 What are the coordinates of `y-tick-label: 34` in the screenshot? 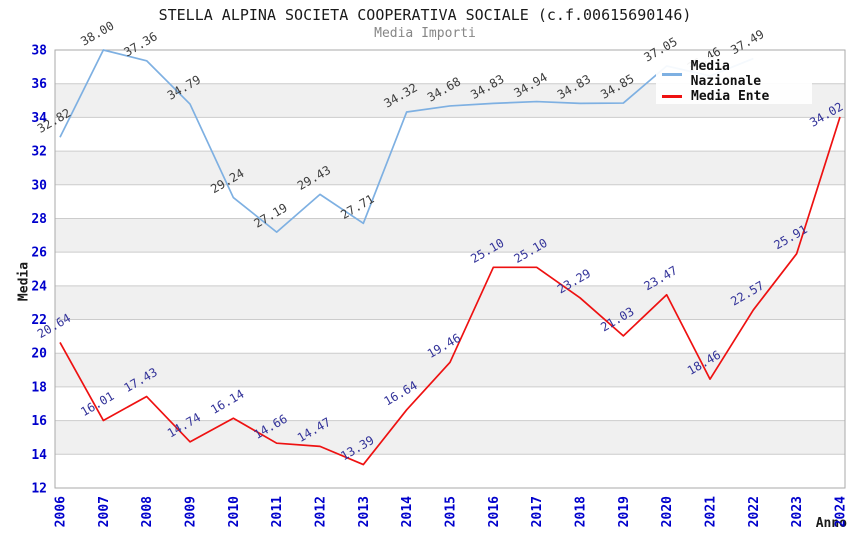 It's located at (39, 118).